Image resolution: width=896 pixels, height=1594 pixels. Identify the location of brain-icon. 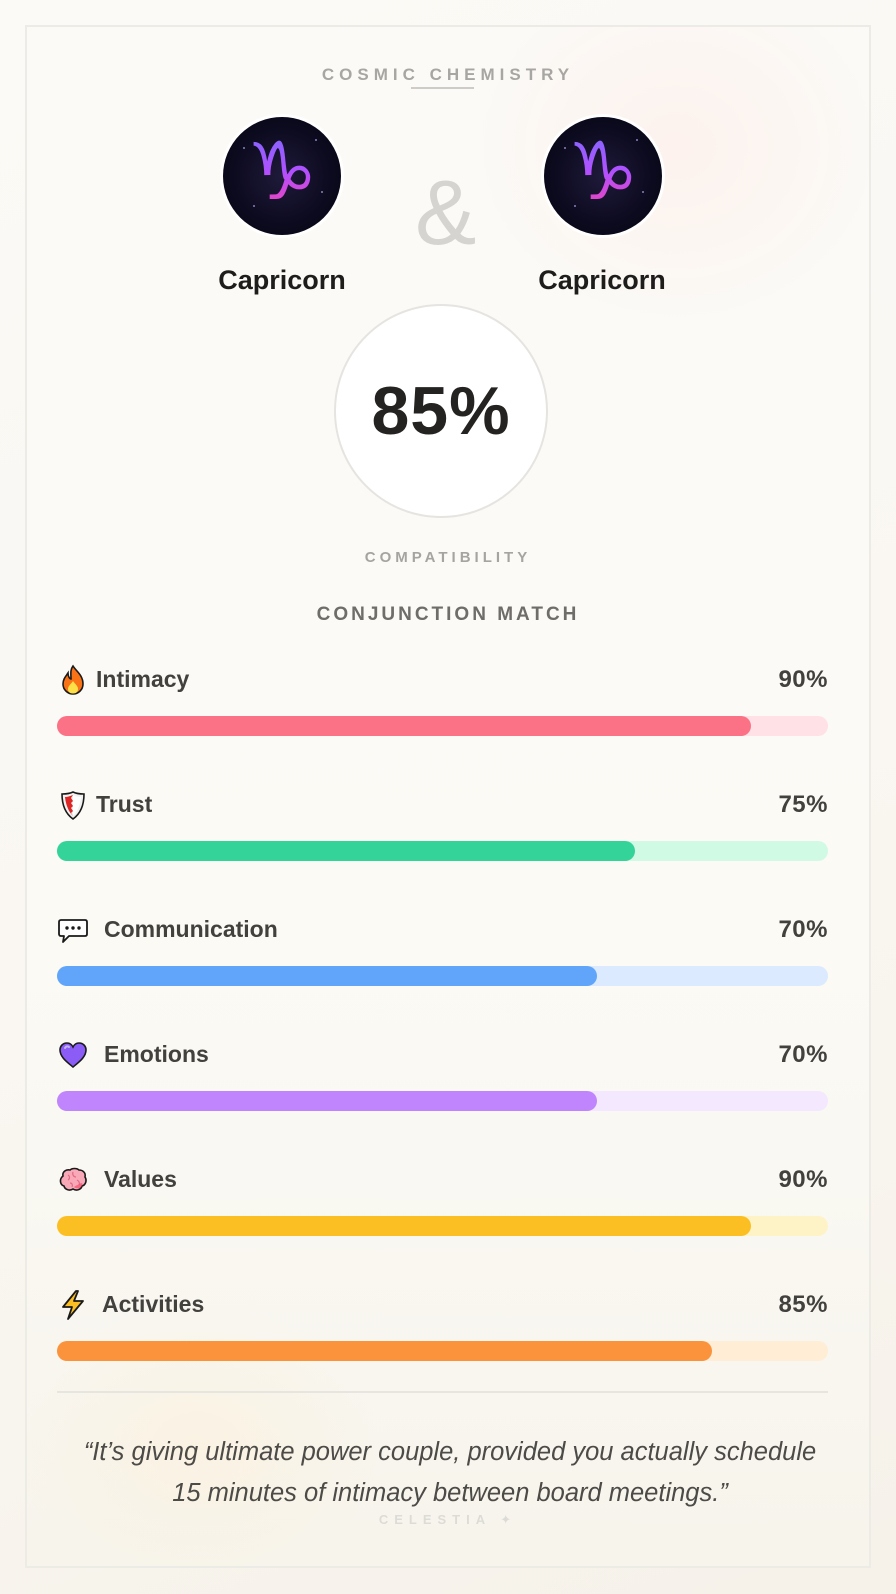
(73, 1179).